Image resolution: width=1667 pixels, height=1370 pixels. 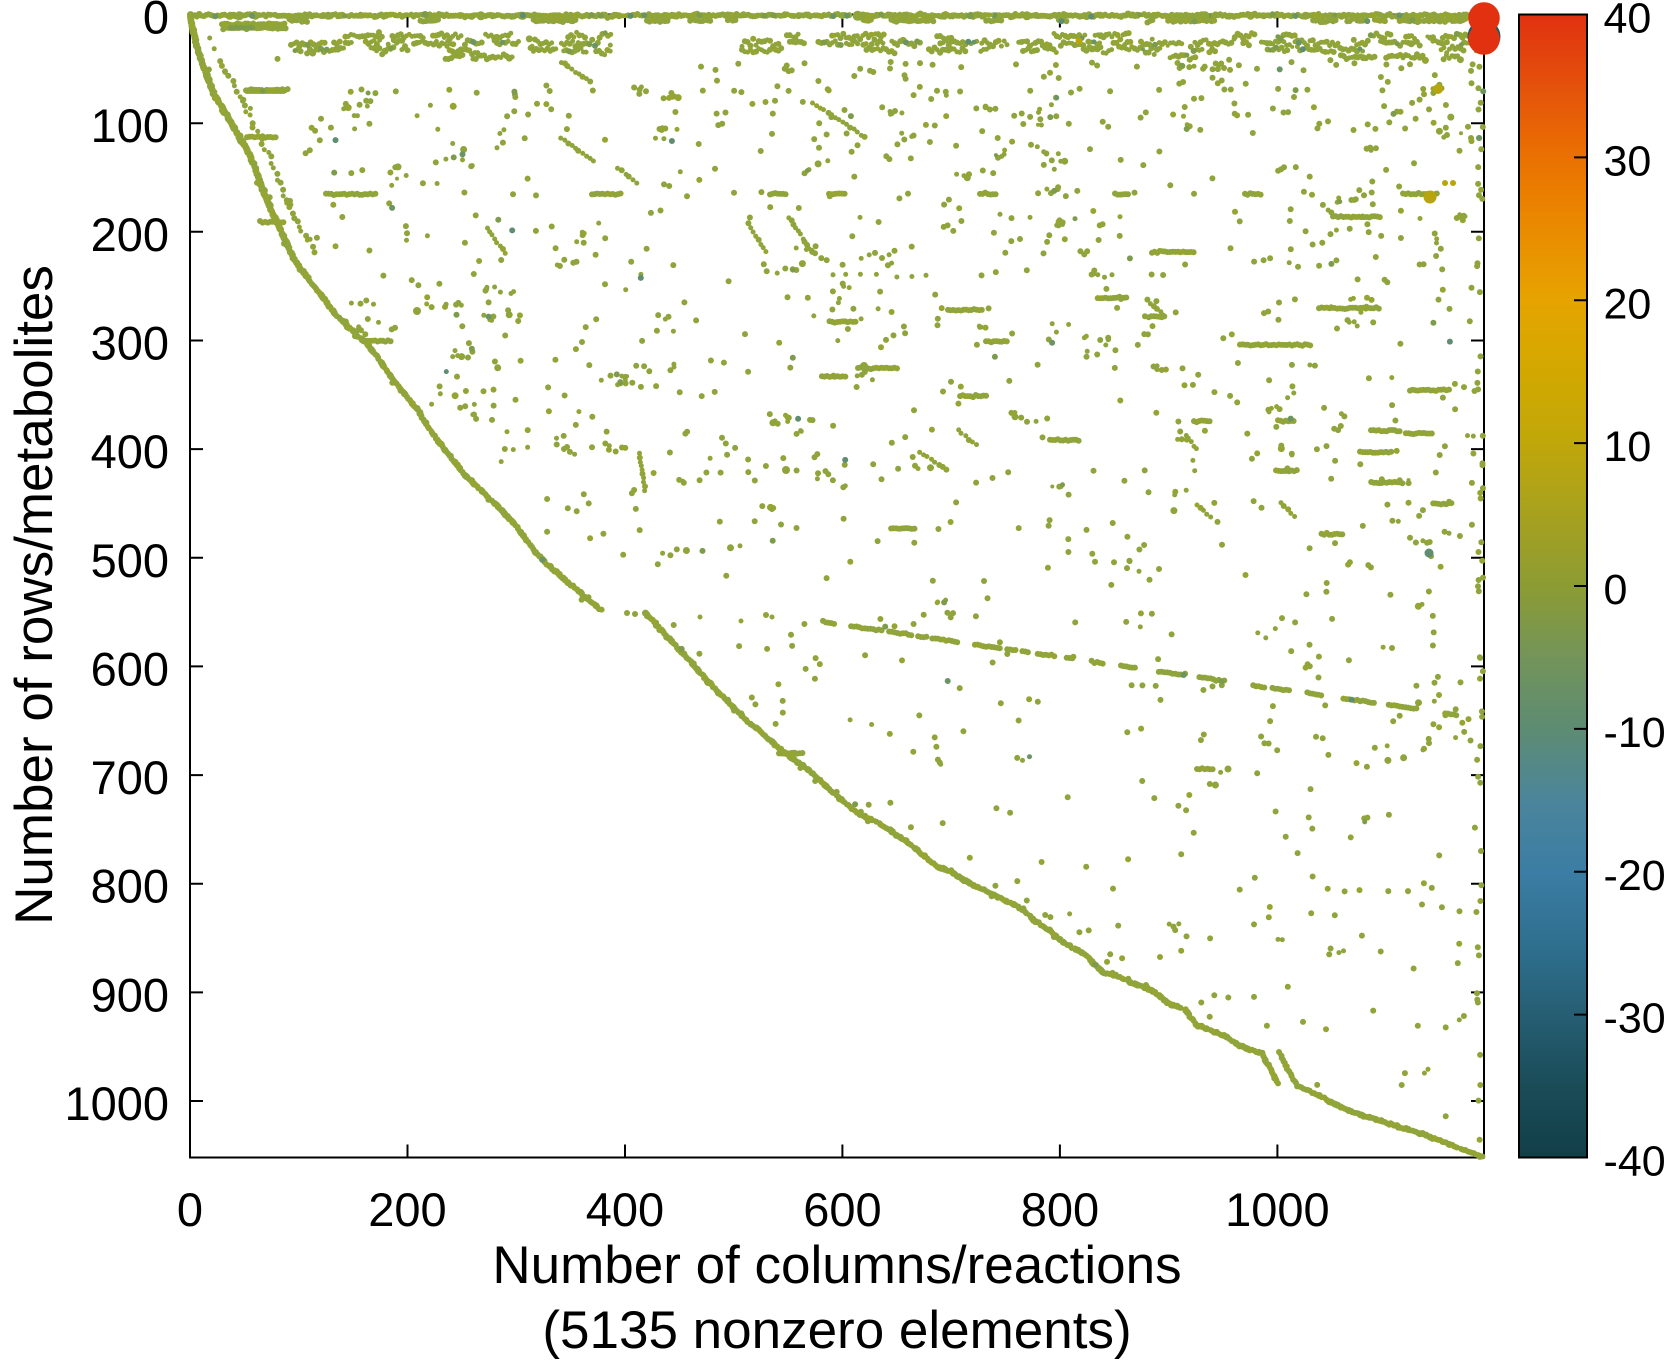 I want to click on svg-text: -20, so click(x=1635, y=876).